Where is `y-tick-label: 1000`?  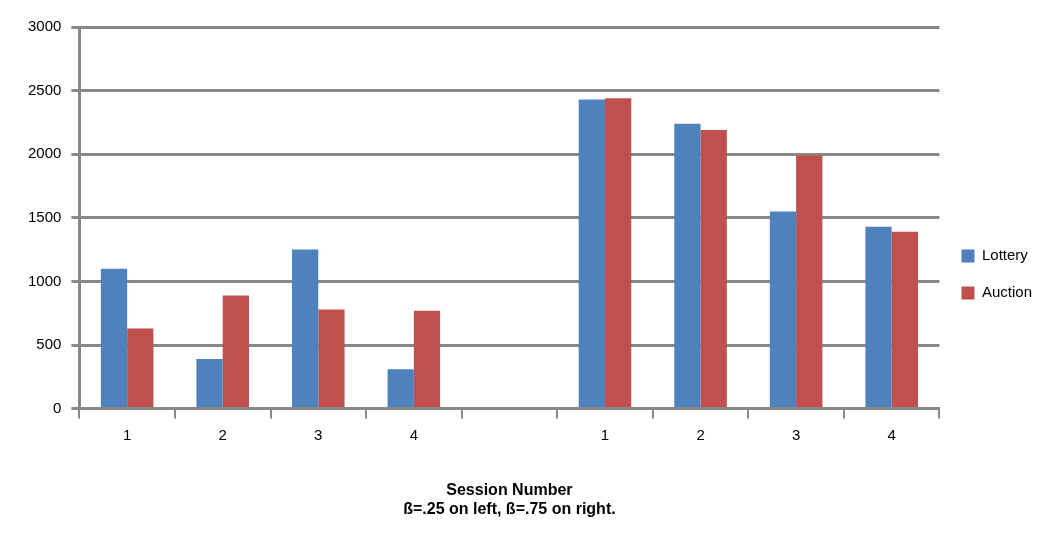 y-tick-label: 1000 is located at coordinates (44, 280).